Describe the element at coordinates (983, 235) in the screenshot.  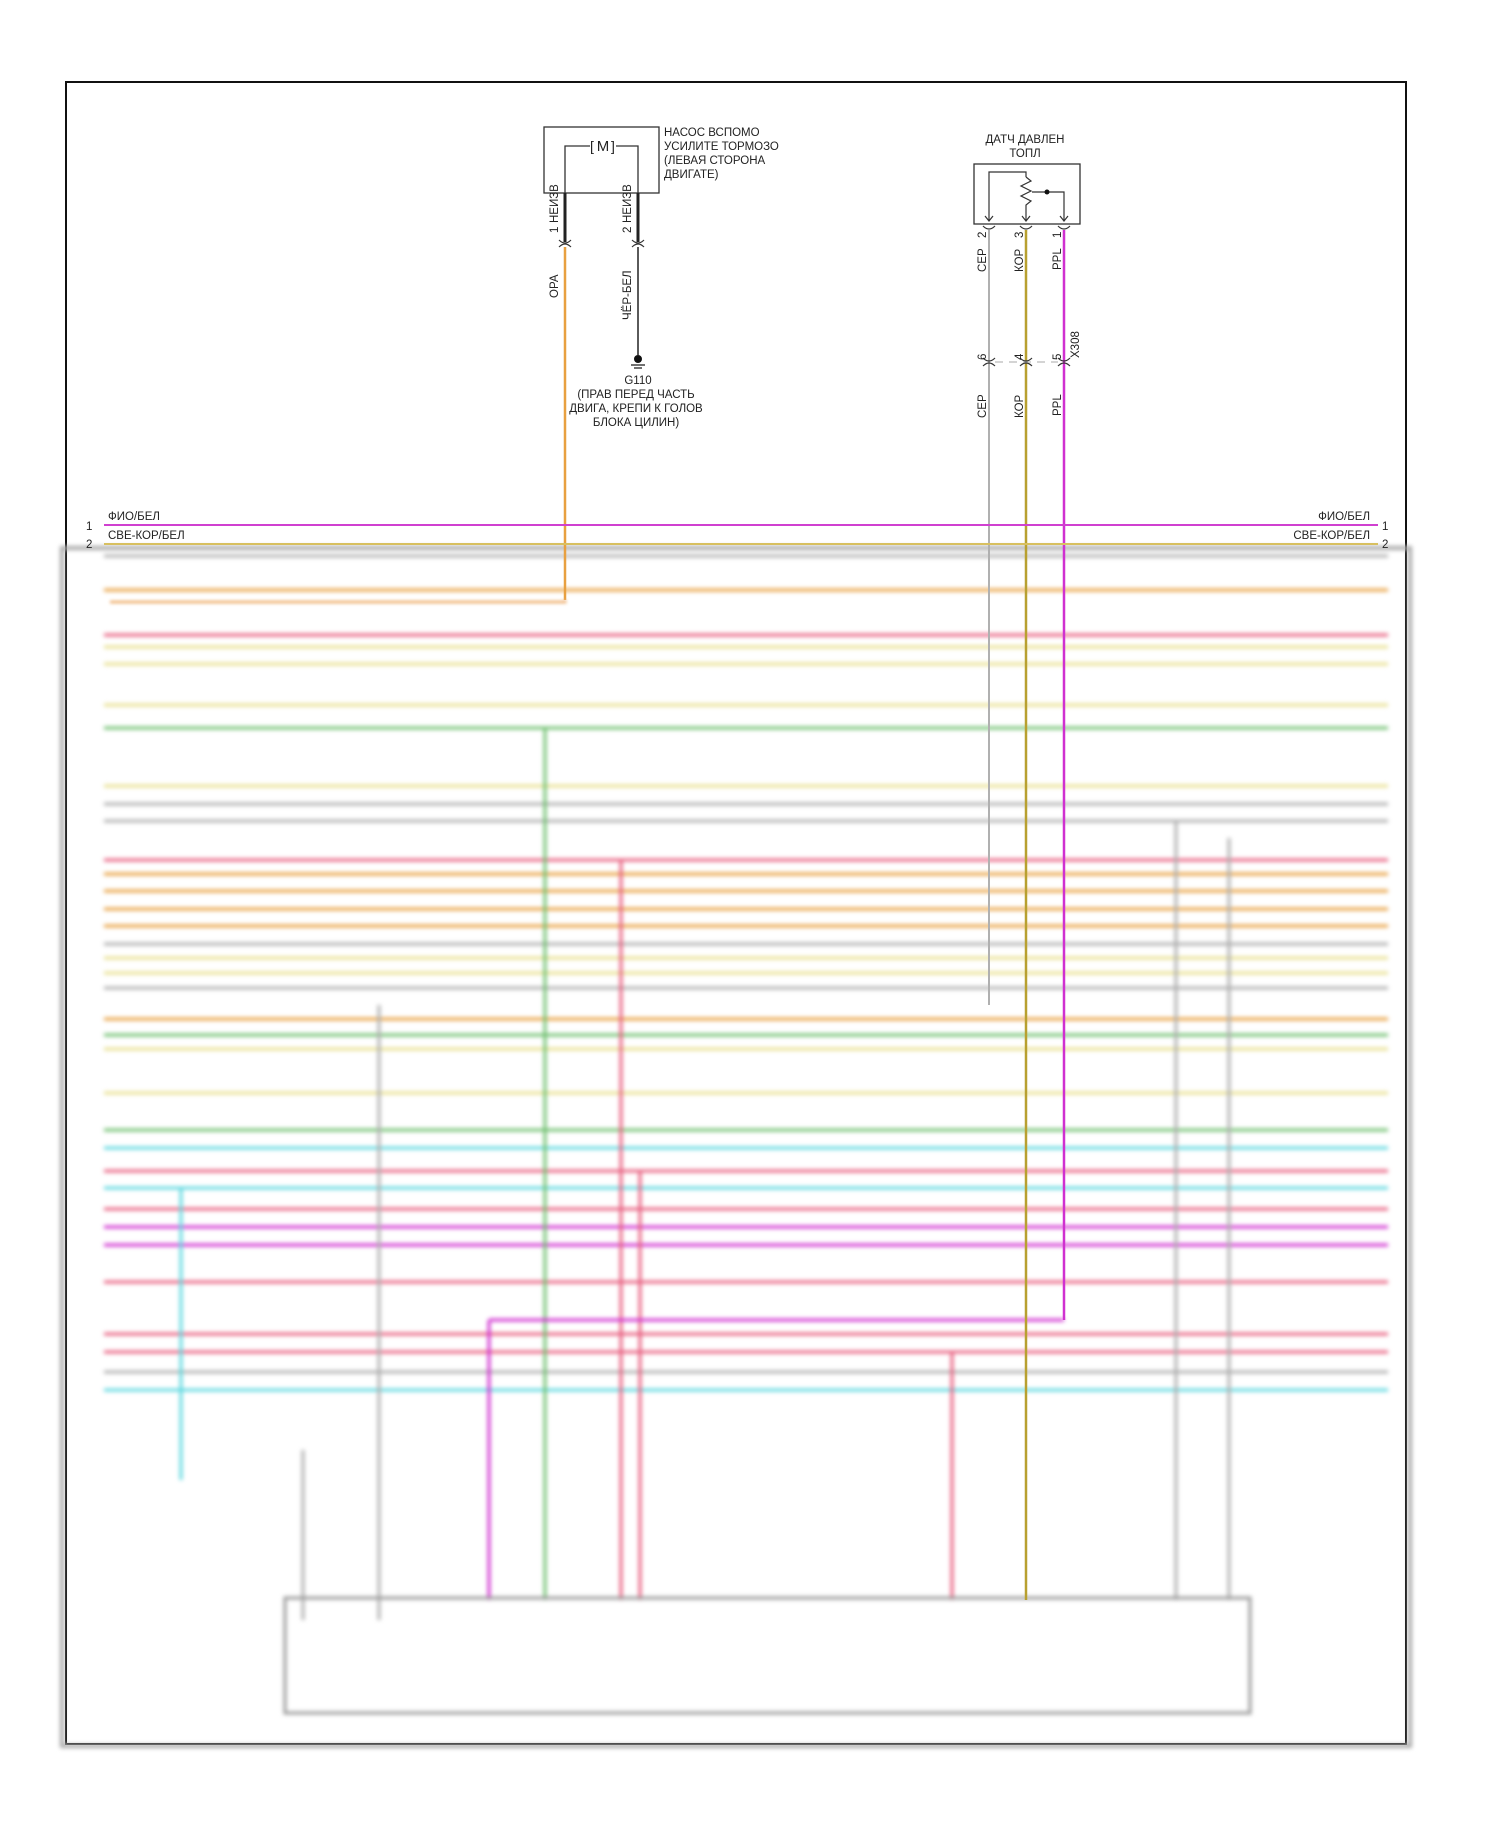
I see `sensor-pin-num: 2` at that location.